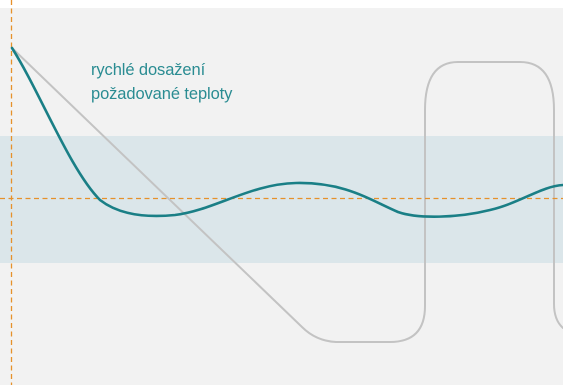 The height and width of the screenshot is (385, 563). I want to click on annotation-line-1: rychlé dosažení, so click(148, 70).